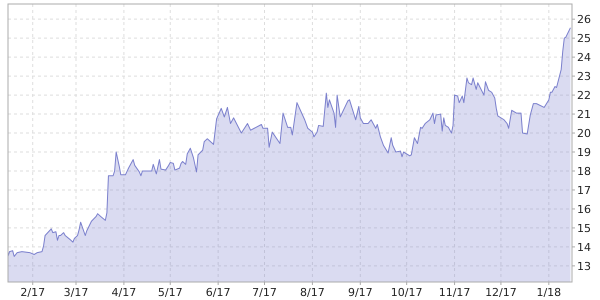 The height and width of the screenshot is (300, 600). I want to click on y-tick-label: 26, so click(584, 19).